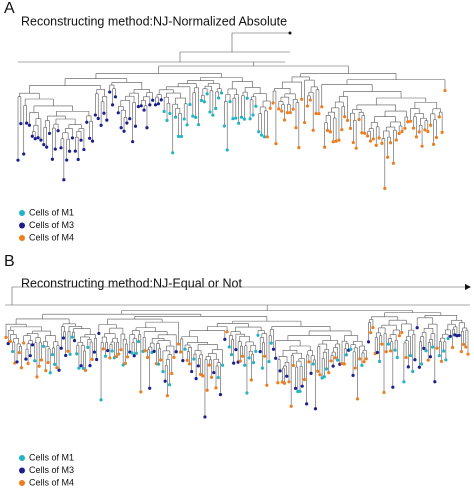 The width and height of the screenshot is (474, 494). I want to click on legend-label: Cells of M4, so click(51, 237).